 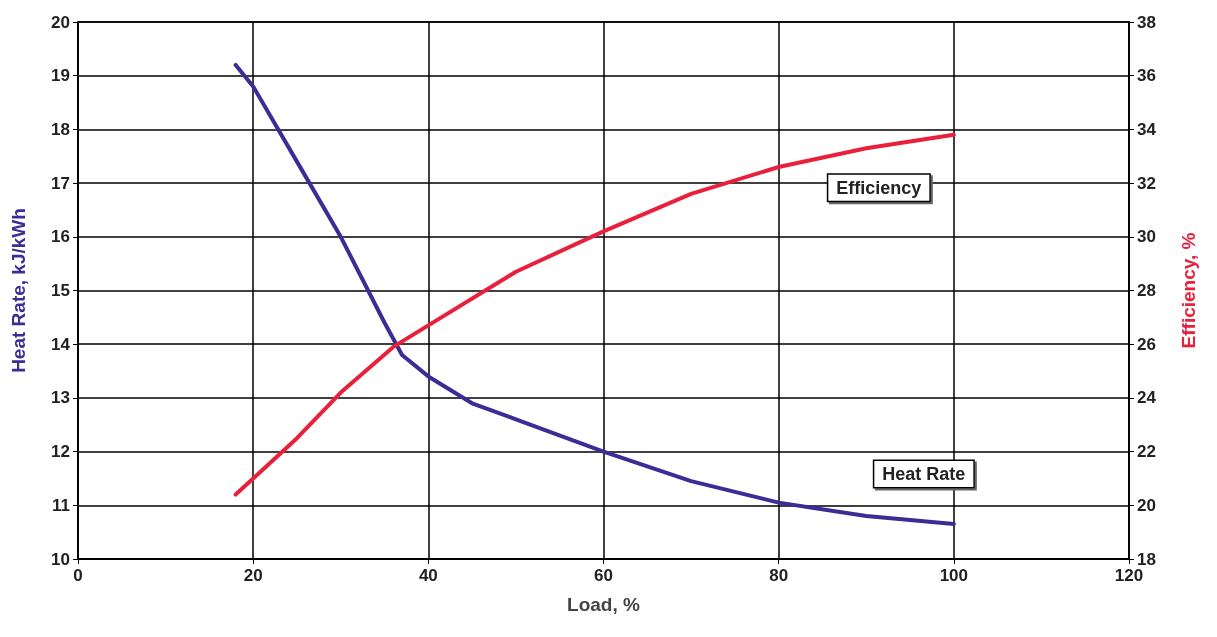 I want to click on series-label: Efficiency, so click(x=879, y=187).